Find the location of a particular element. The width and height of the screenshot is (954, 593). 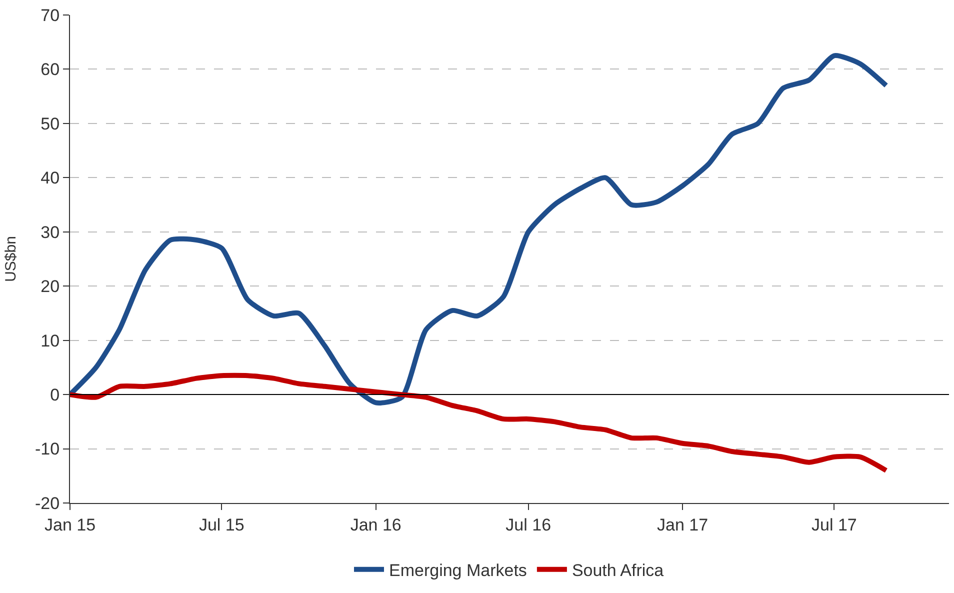

y-tick-label: 30 is located at coordinates (50, 232).